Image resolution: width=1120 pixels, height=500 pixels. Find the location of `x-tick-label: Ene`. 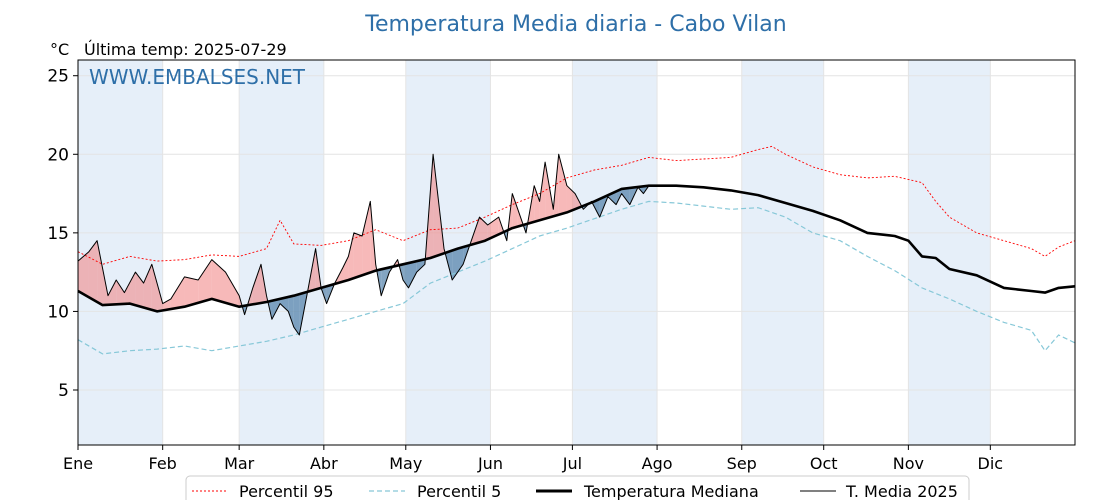

x-tick-label: Ene is located at coordinates (78, 463).